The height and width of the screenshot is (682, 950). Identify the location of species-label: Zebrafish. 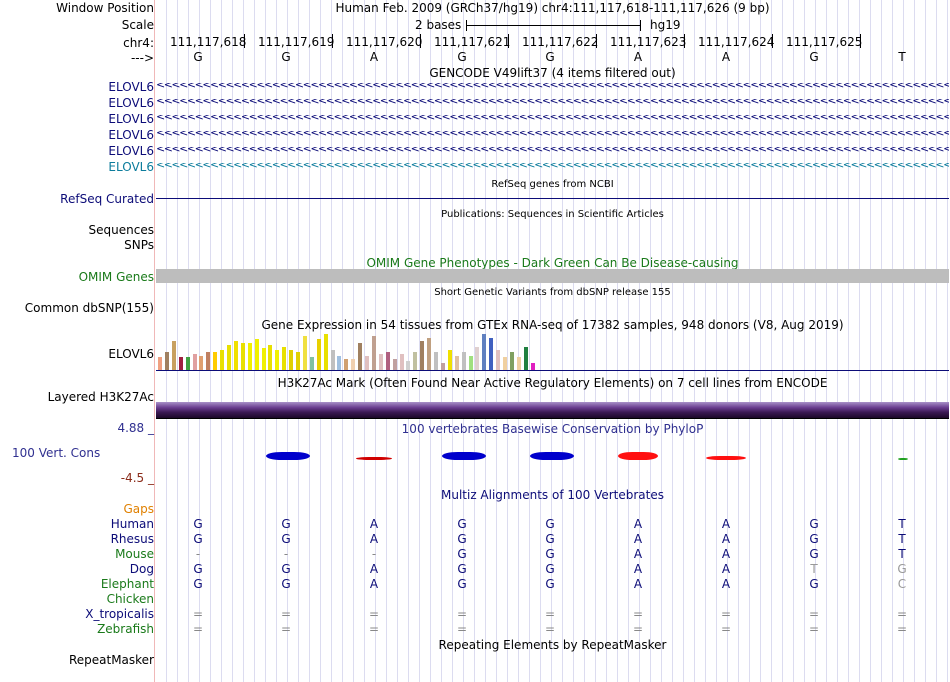
(125, 629).